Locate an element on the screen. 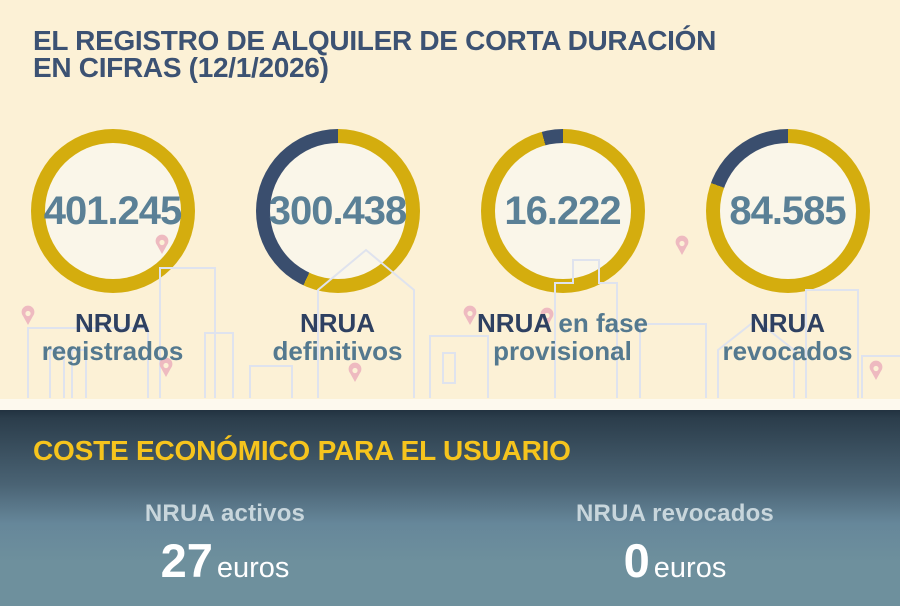 This screenshot has width=900, height=606. label-line2: registrados is located at coordinates (112, 351).